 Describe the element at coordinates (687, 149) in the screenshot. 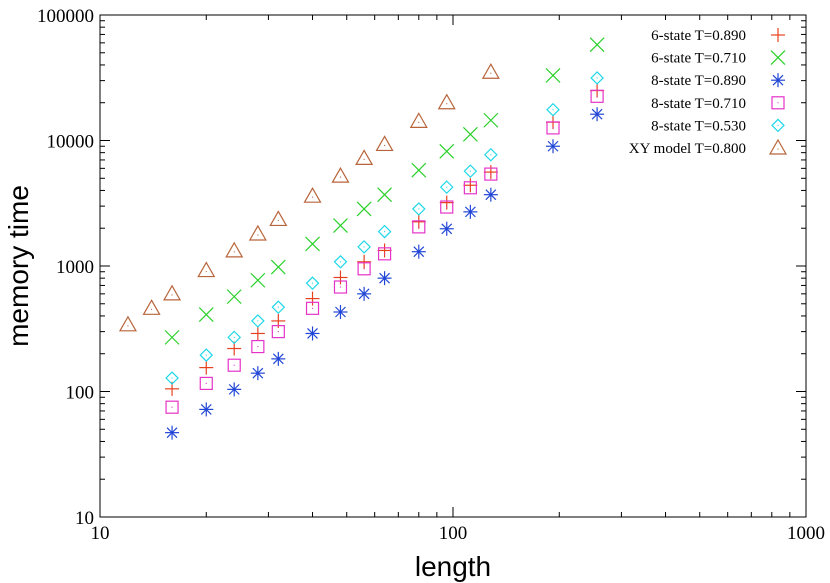

I see `legend-label: XY model T=0.800` at that location.